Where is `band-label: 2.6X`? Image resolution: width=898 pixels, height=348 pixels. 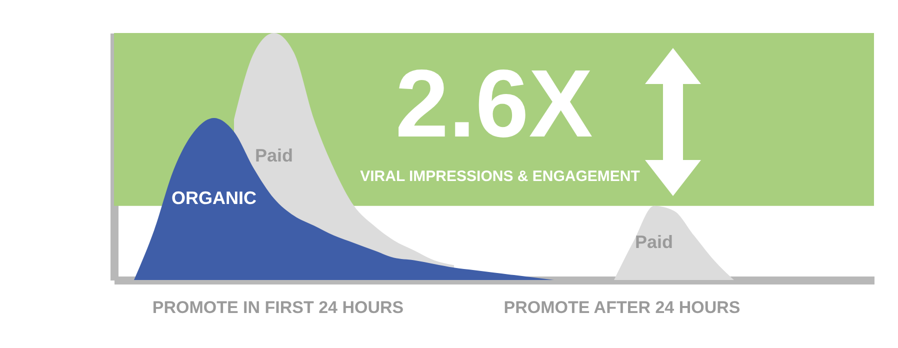 band-label: 2.6X is located at coordinates (494, 104).